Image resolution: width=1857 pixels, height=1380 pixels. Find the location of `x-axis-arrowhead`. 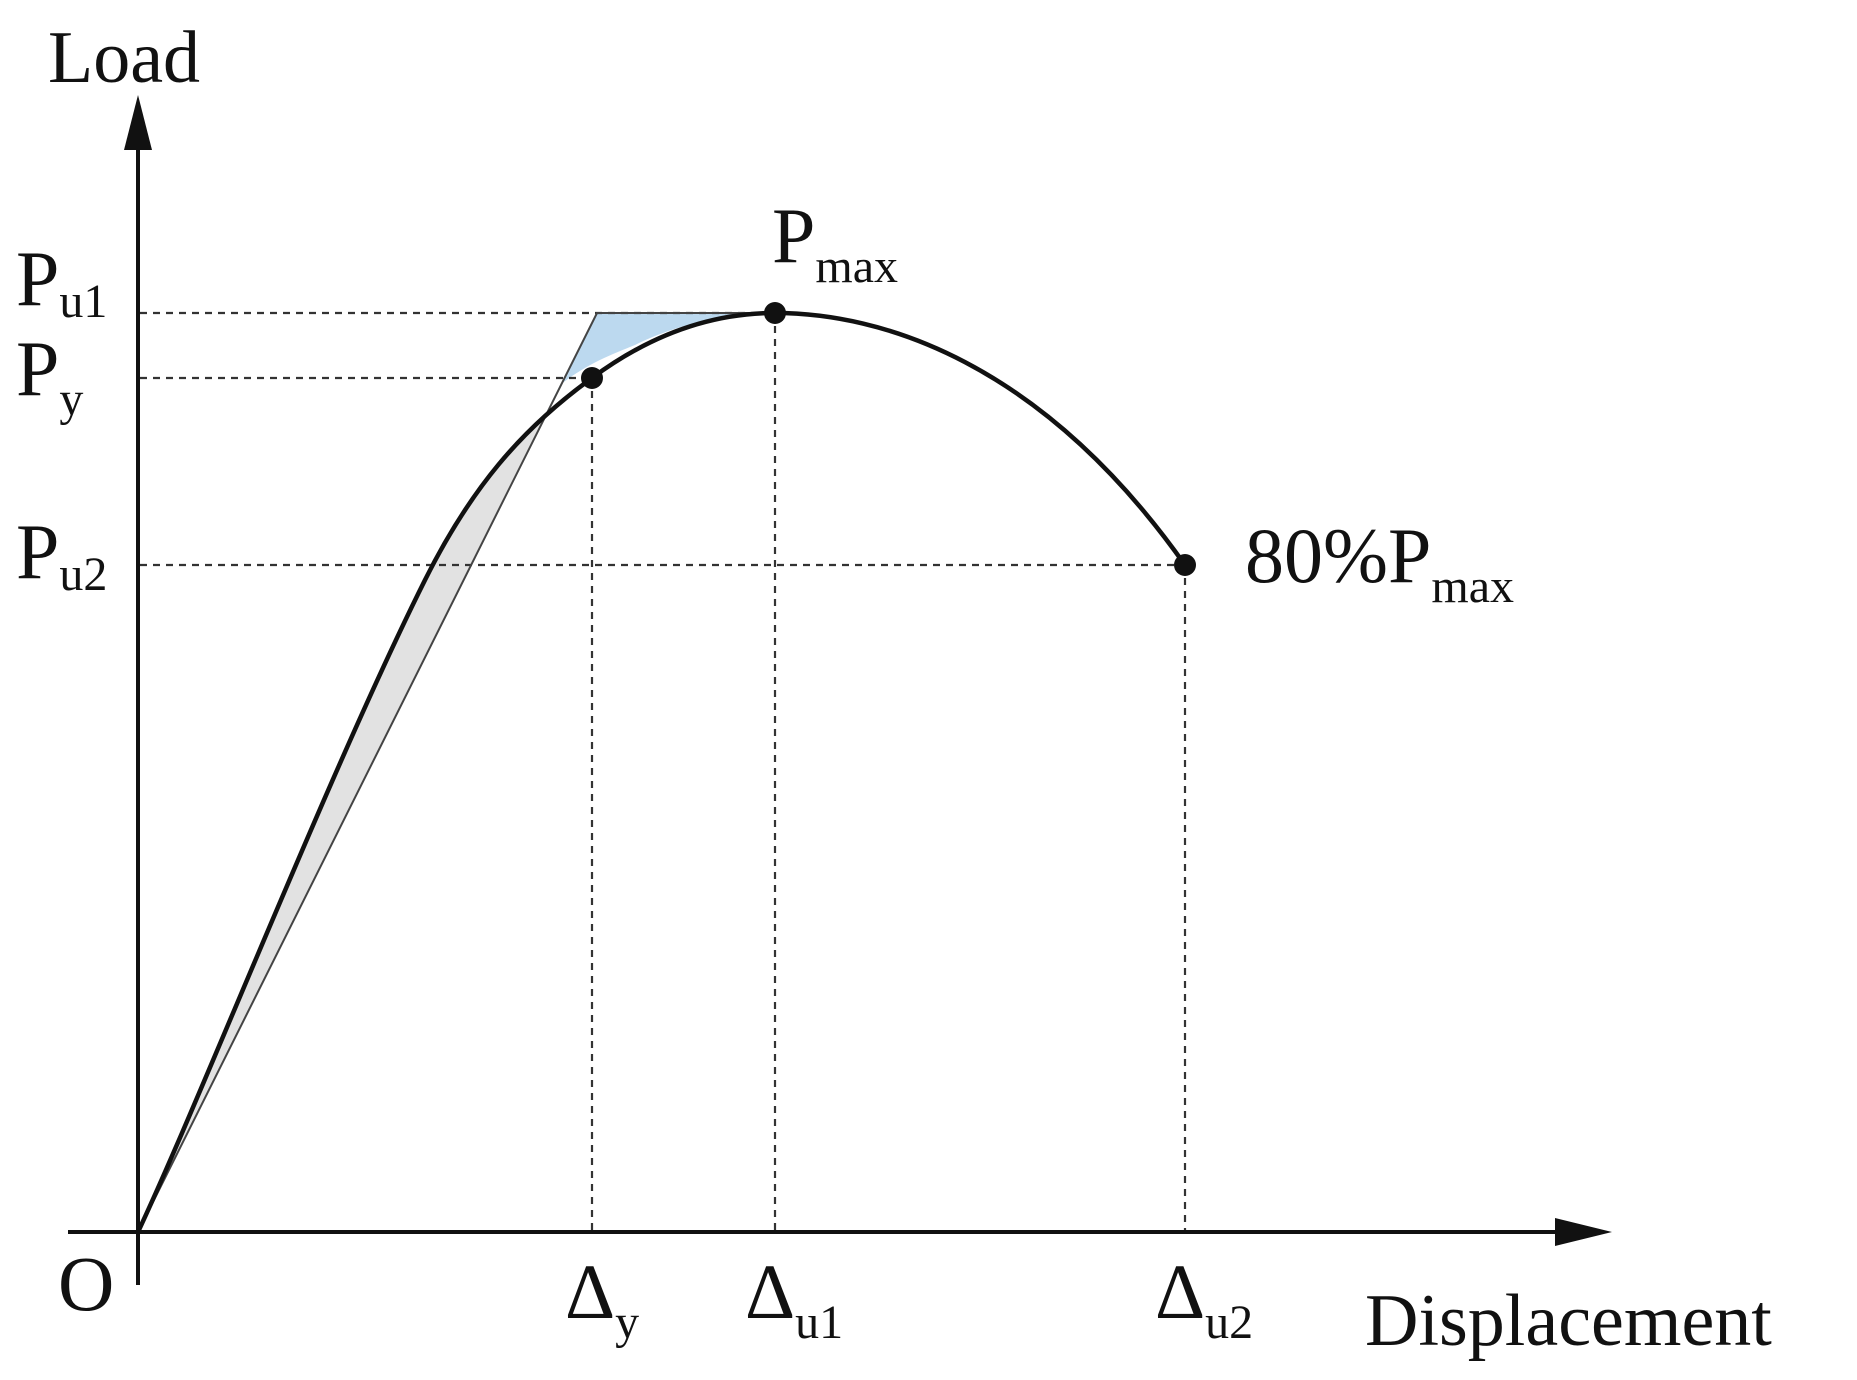

x-axis-arrowhead is located at coordinates (1583, 1232).